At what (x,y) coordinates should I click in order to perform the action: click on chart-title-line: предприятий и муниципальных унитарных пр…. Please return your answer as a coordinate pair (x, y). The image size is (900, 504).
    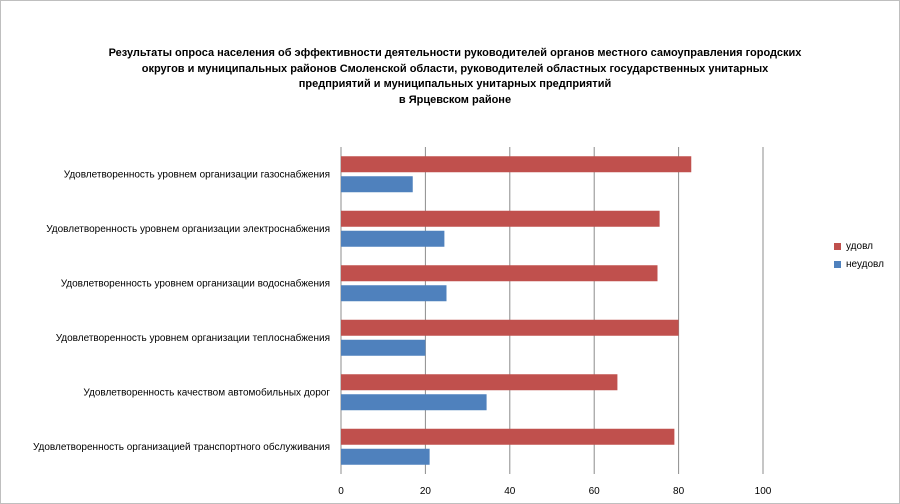
    Looking at the image, I should click on (455, 84).